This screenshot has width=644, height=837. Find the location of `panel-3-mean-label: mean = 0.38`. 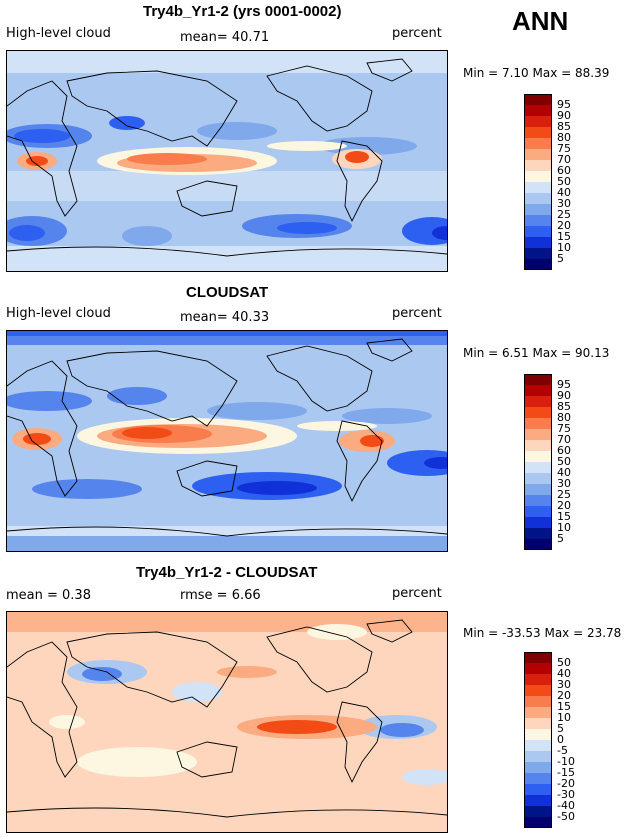

panel-3-mean-label: mean = 0.38 is located at coordinates (48, 595).